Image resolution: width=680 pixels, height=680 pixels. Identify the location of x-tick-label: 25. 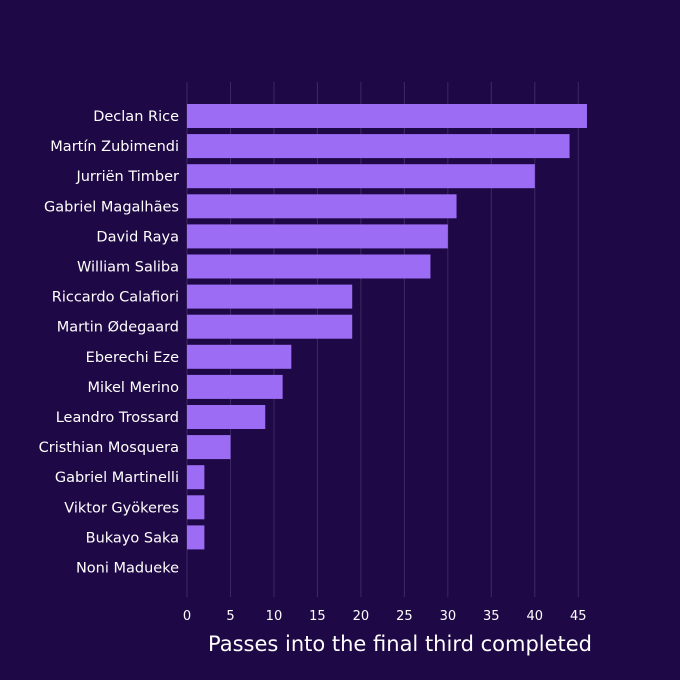
(404, 616).